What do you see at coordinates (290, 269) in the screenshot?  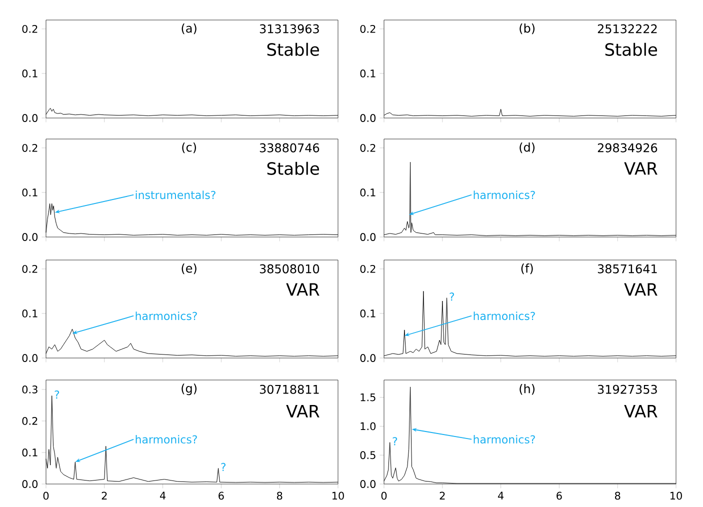 I see `chart-subtitle: 38508010` at bounding box center [290, 269].